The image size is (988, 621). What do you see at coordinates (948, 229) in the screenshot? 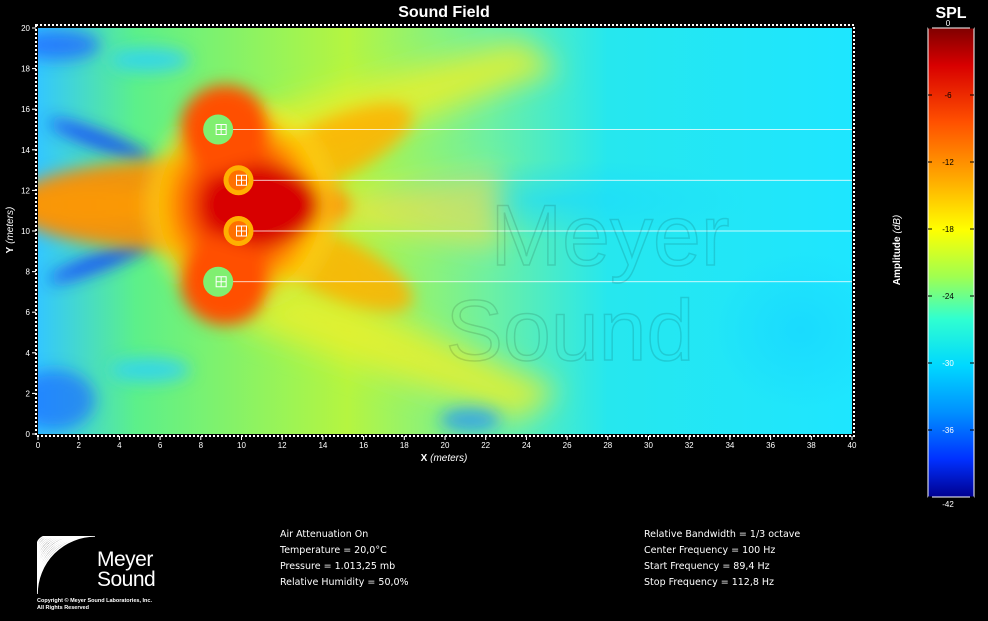
I see `colorbar-tick-label: -18` at bounding box center [948, 229].